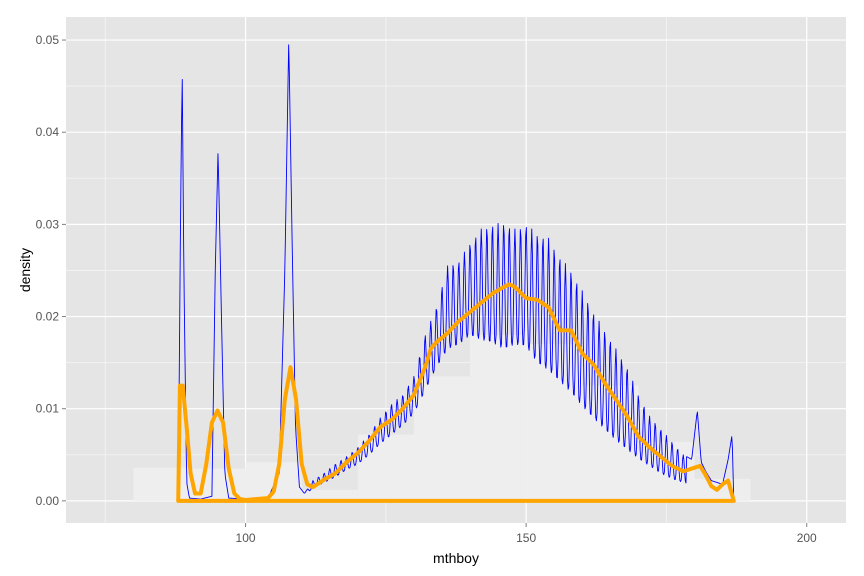 The height and width of the screenshot is (576, 864). Describe the element at coordinates (48, 409) in the screenshot. I see `y-tick-label: 0.01` at that location.